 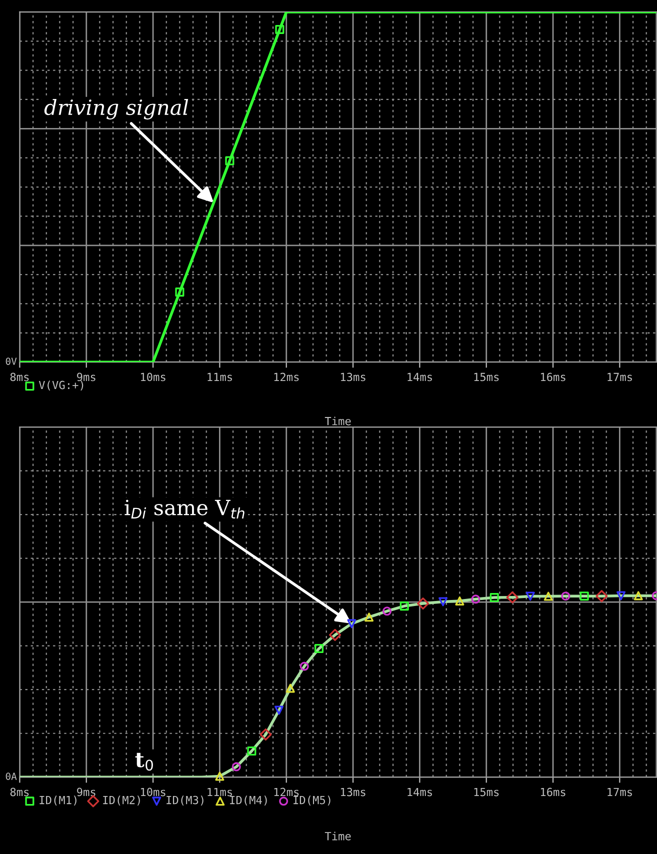 I want to click on annotation: t$_{0}$, so click(x=144, y=761).